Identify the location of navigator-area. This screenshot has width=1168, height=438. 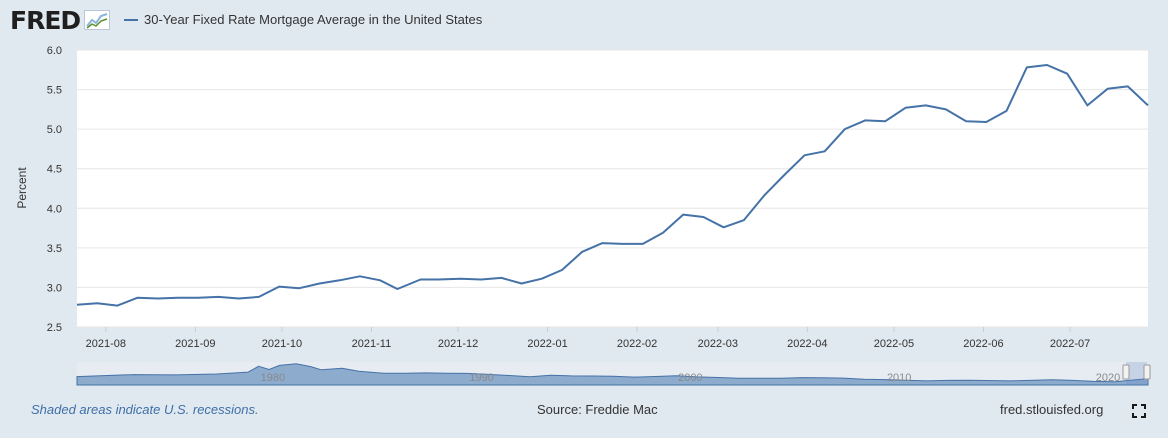
(612, 374).